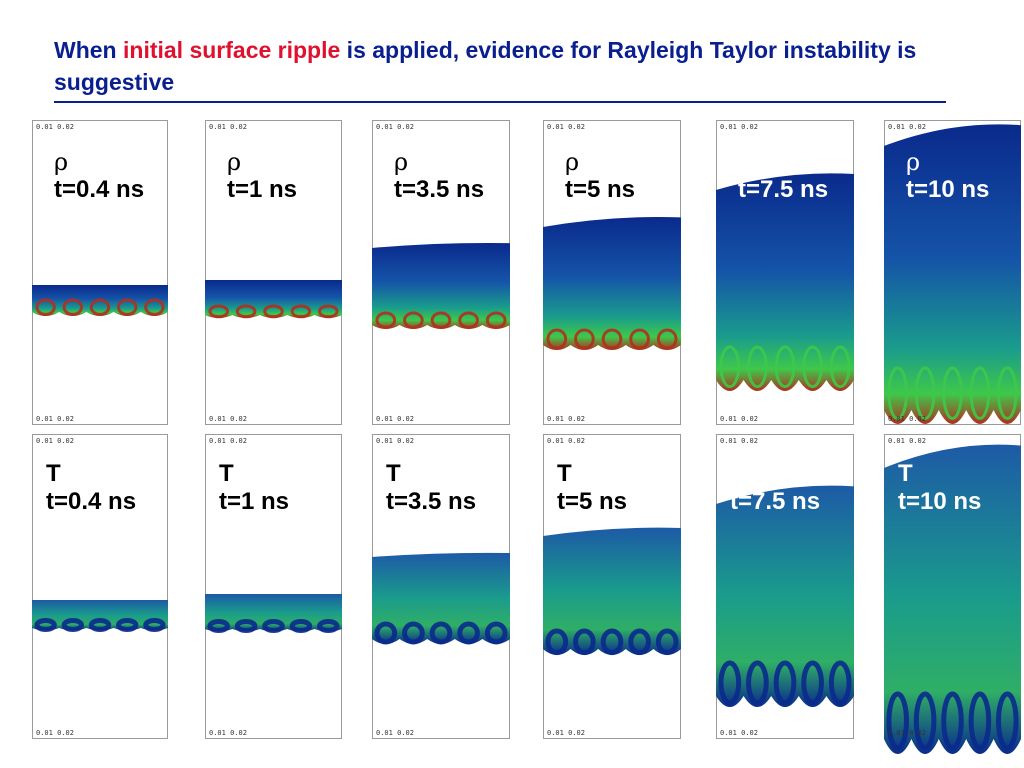 The height and width of the screenshot is (768, 1024). I want to click on sim-panel: 0.01 0.02 0.01 0.02 ρ t=10 ns, so click(952, 272).